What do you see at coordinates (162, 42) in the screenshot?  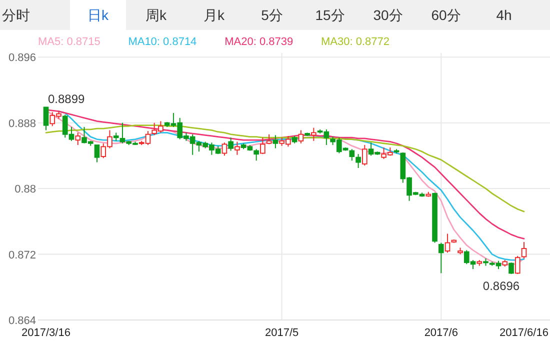 I see `text: MA10: 0.8714` at bounding box center [162, 42].